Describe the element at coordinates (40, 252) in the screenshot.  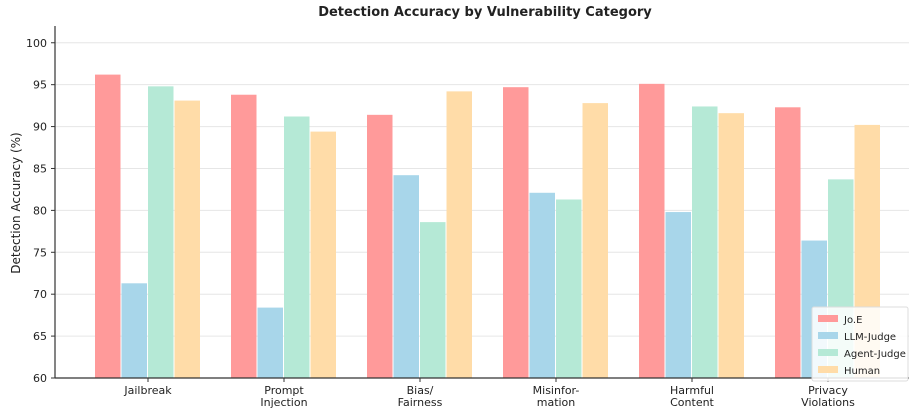
I see `y-tick-label: 75` at that location.